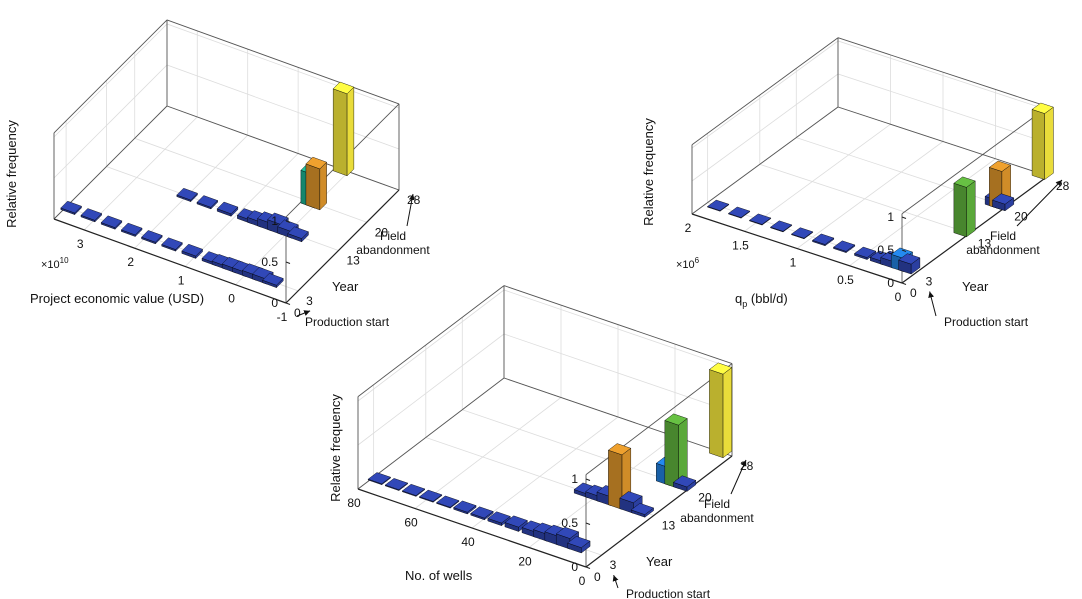 The height and width of the screenshot is (599, 1082). I want to click on y-gridline, so click(283, 105).